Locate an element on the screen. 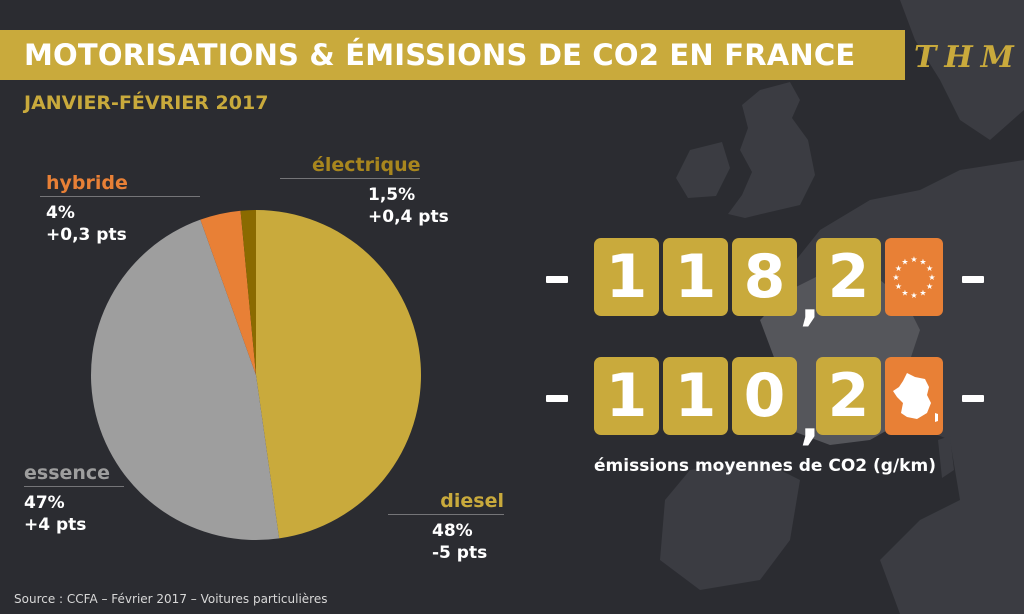  france-map-icon is located at coordinates (914, 396).